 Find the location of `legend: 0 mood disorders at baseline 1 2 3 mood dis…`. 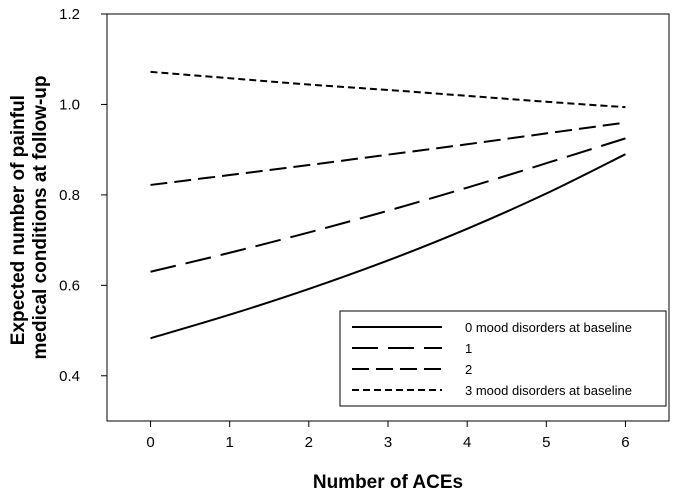

legend: 0 mood disorders at baseline 1 2 3 mood dis… is located at coordinates (503, 358).